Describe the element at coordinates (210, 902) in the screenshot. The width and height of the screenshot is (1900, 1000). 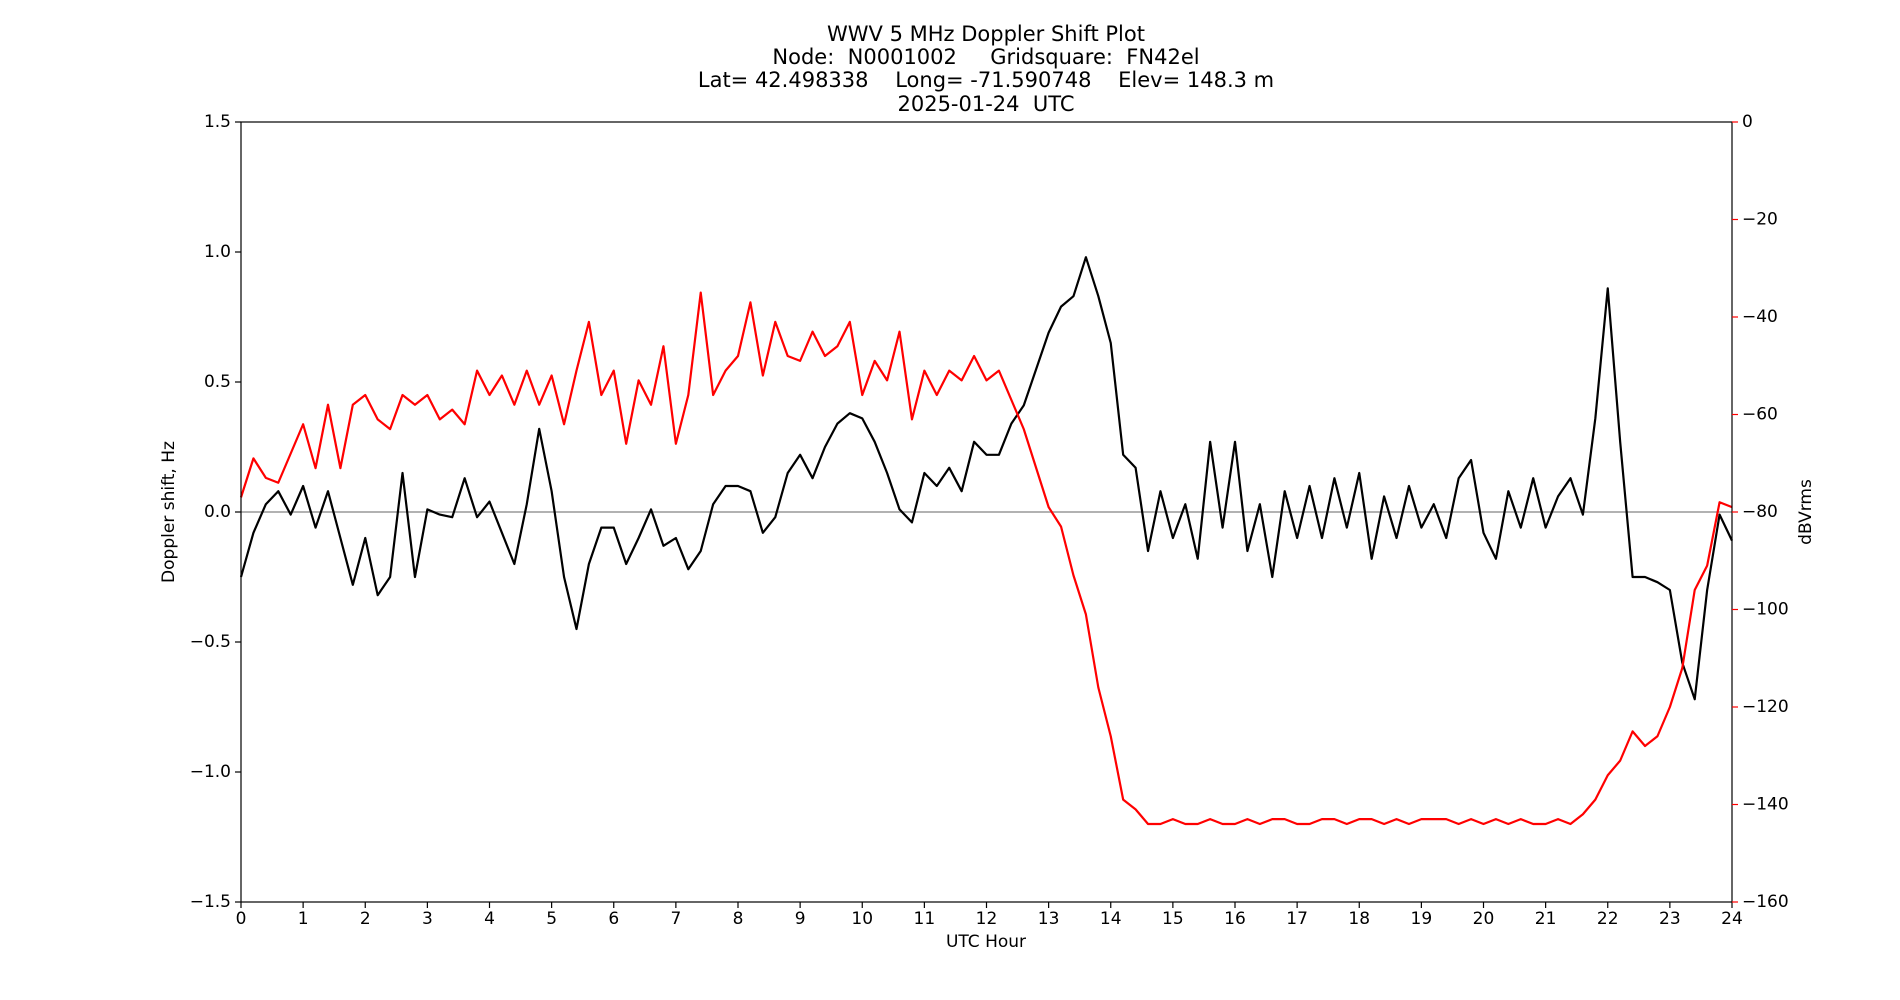
I see `y-tick-label: −1.5` at that location.